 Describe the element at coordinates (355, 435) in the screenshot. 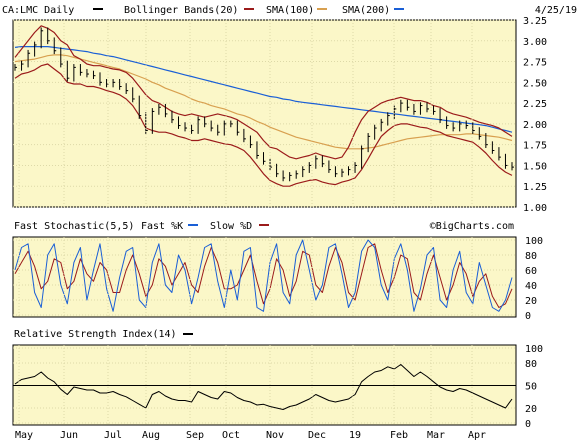

I see `x-tick-label: 19` at that location.